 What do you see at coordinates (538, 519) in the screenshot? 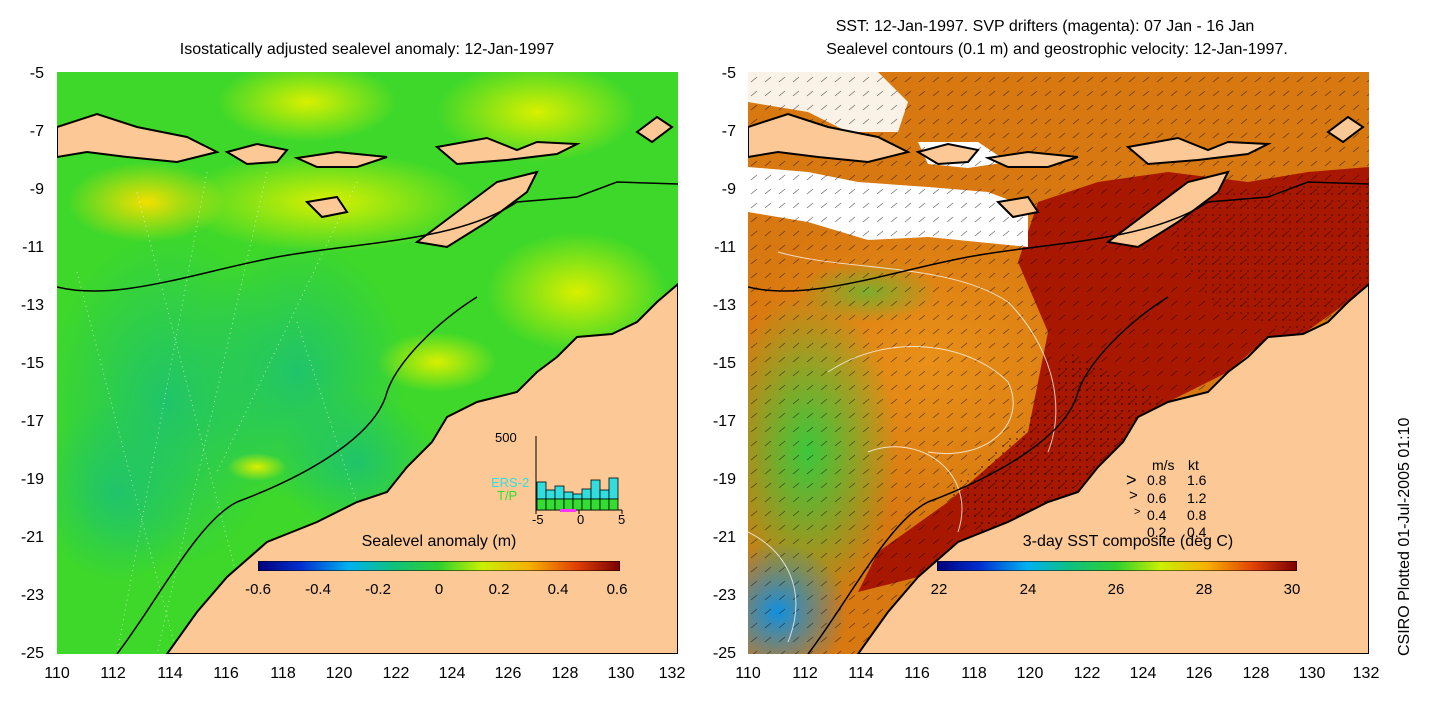
I see `histogram-xtick: -5` at bounding box center [538, 519].